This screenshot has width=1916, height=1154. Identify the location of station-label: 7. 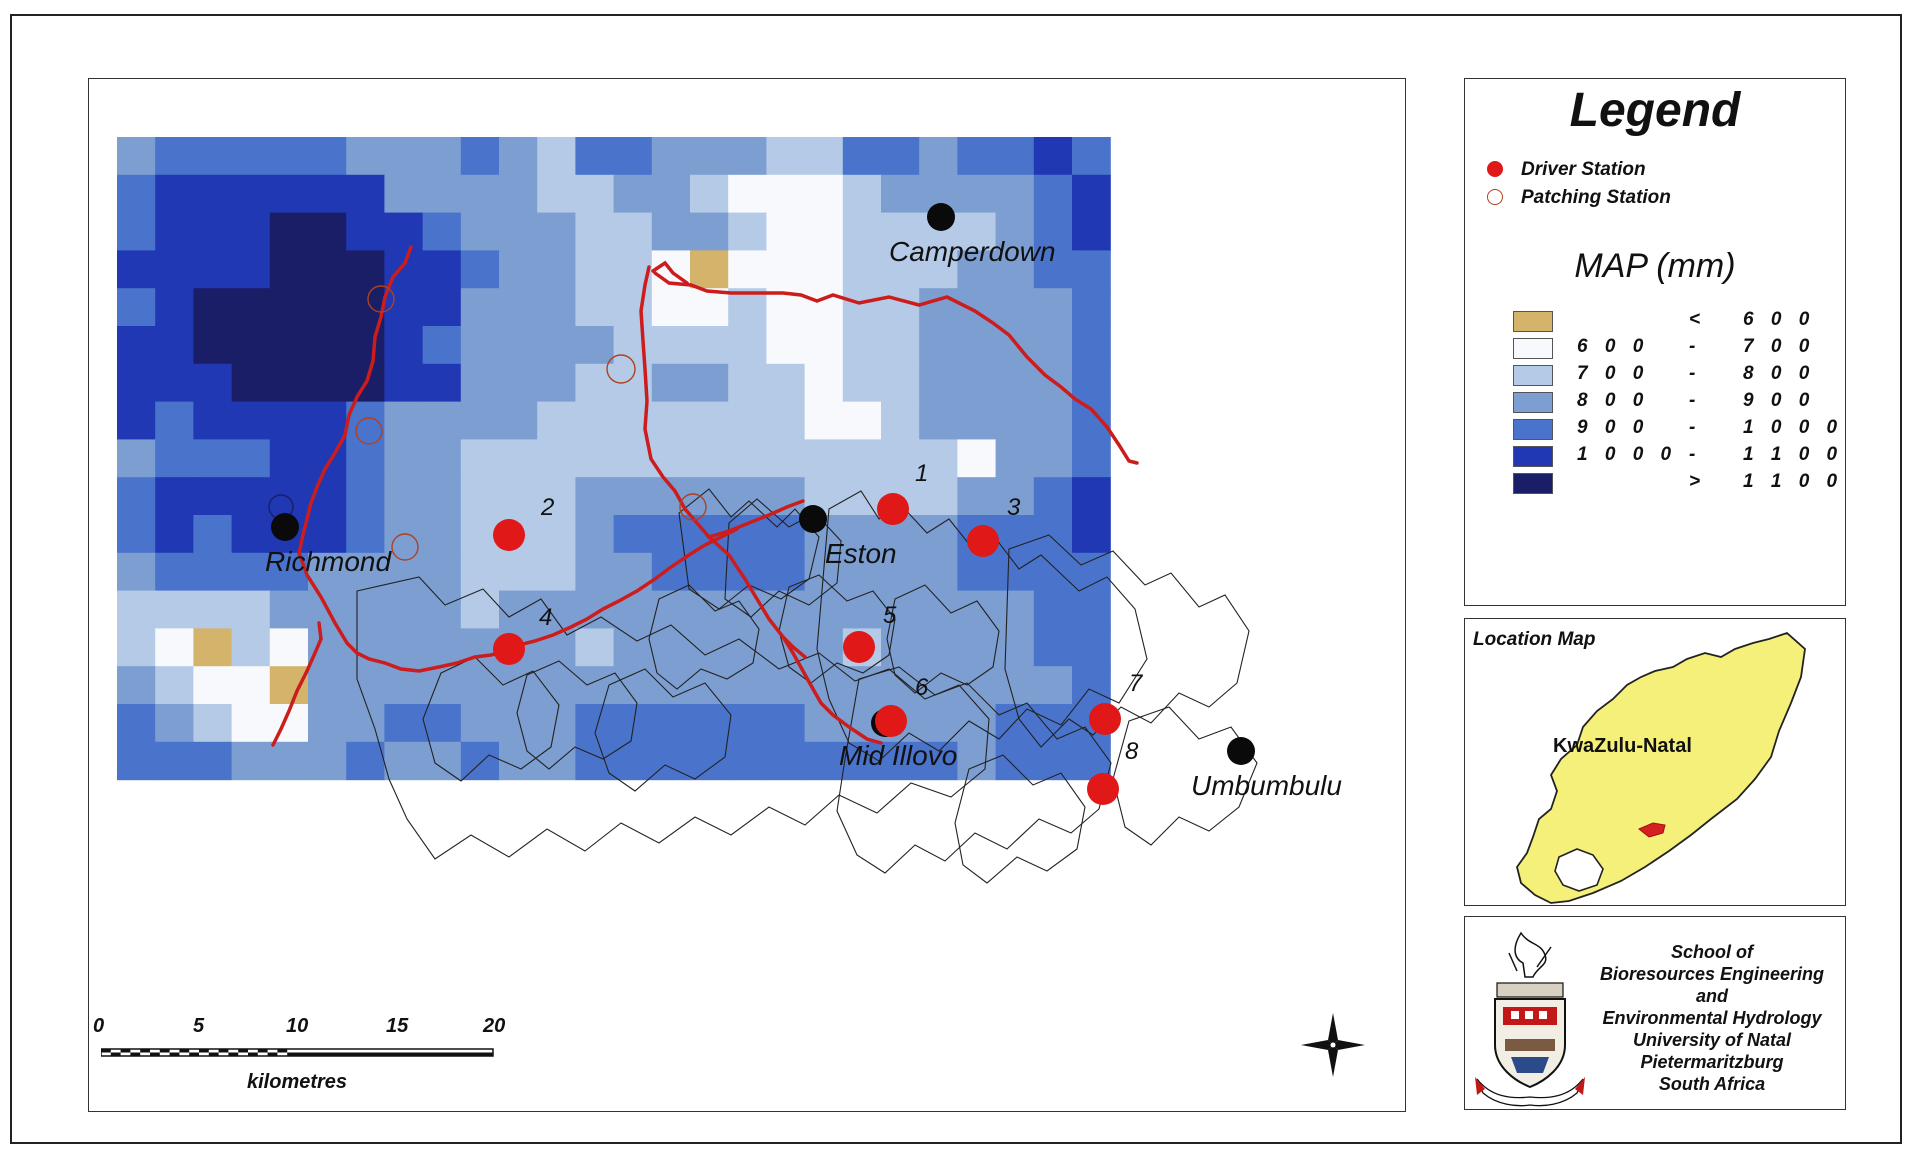
(1136, 683).